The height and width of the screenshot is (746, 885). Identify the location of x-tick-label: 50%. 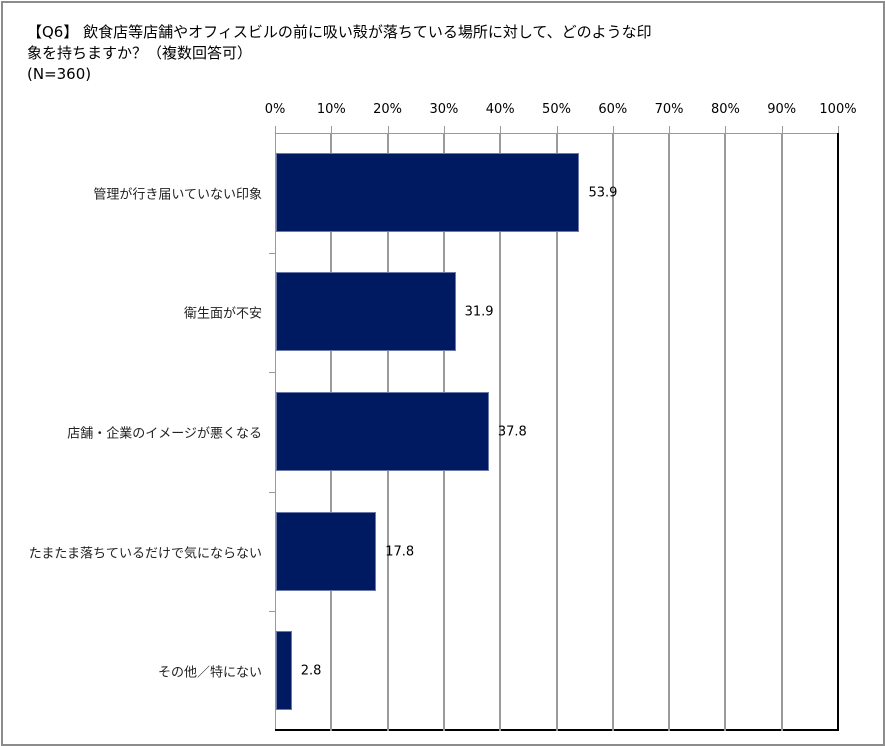
(556, 109).